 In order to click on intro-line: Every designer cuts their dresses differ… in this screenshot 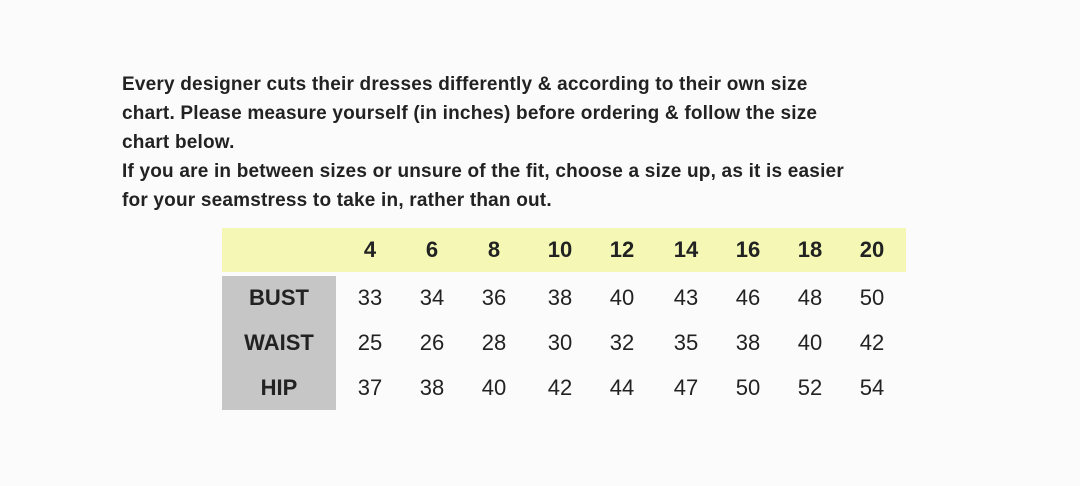, I will do `click(465, 84)`.